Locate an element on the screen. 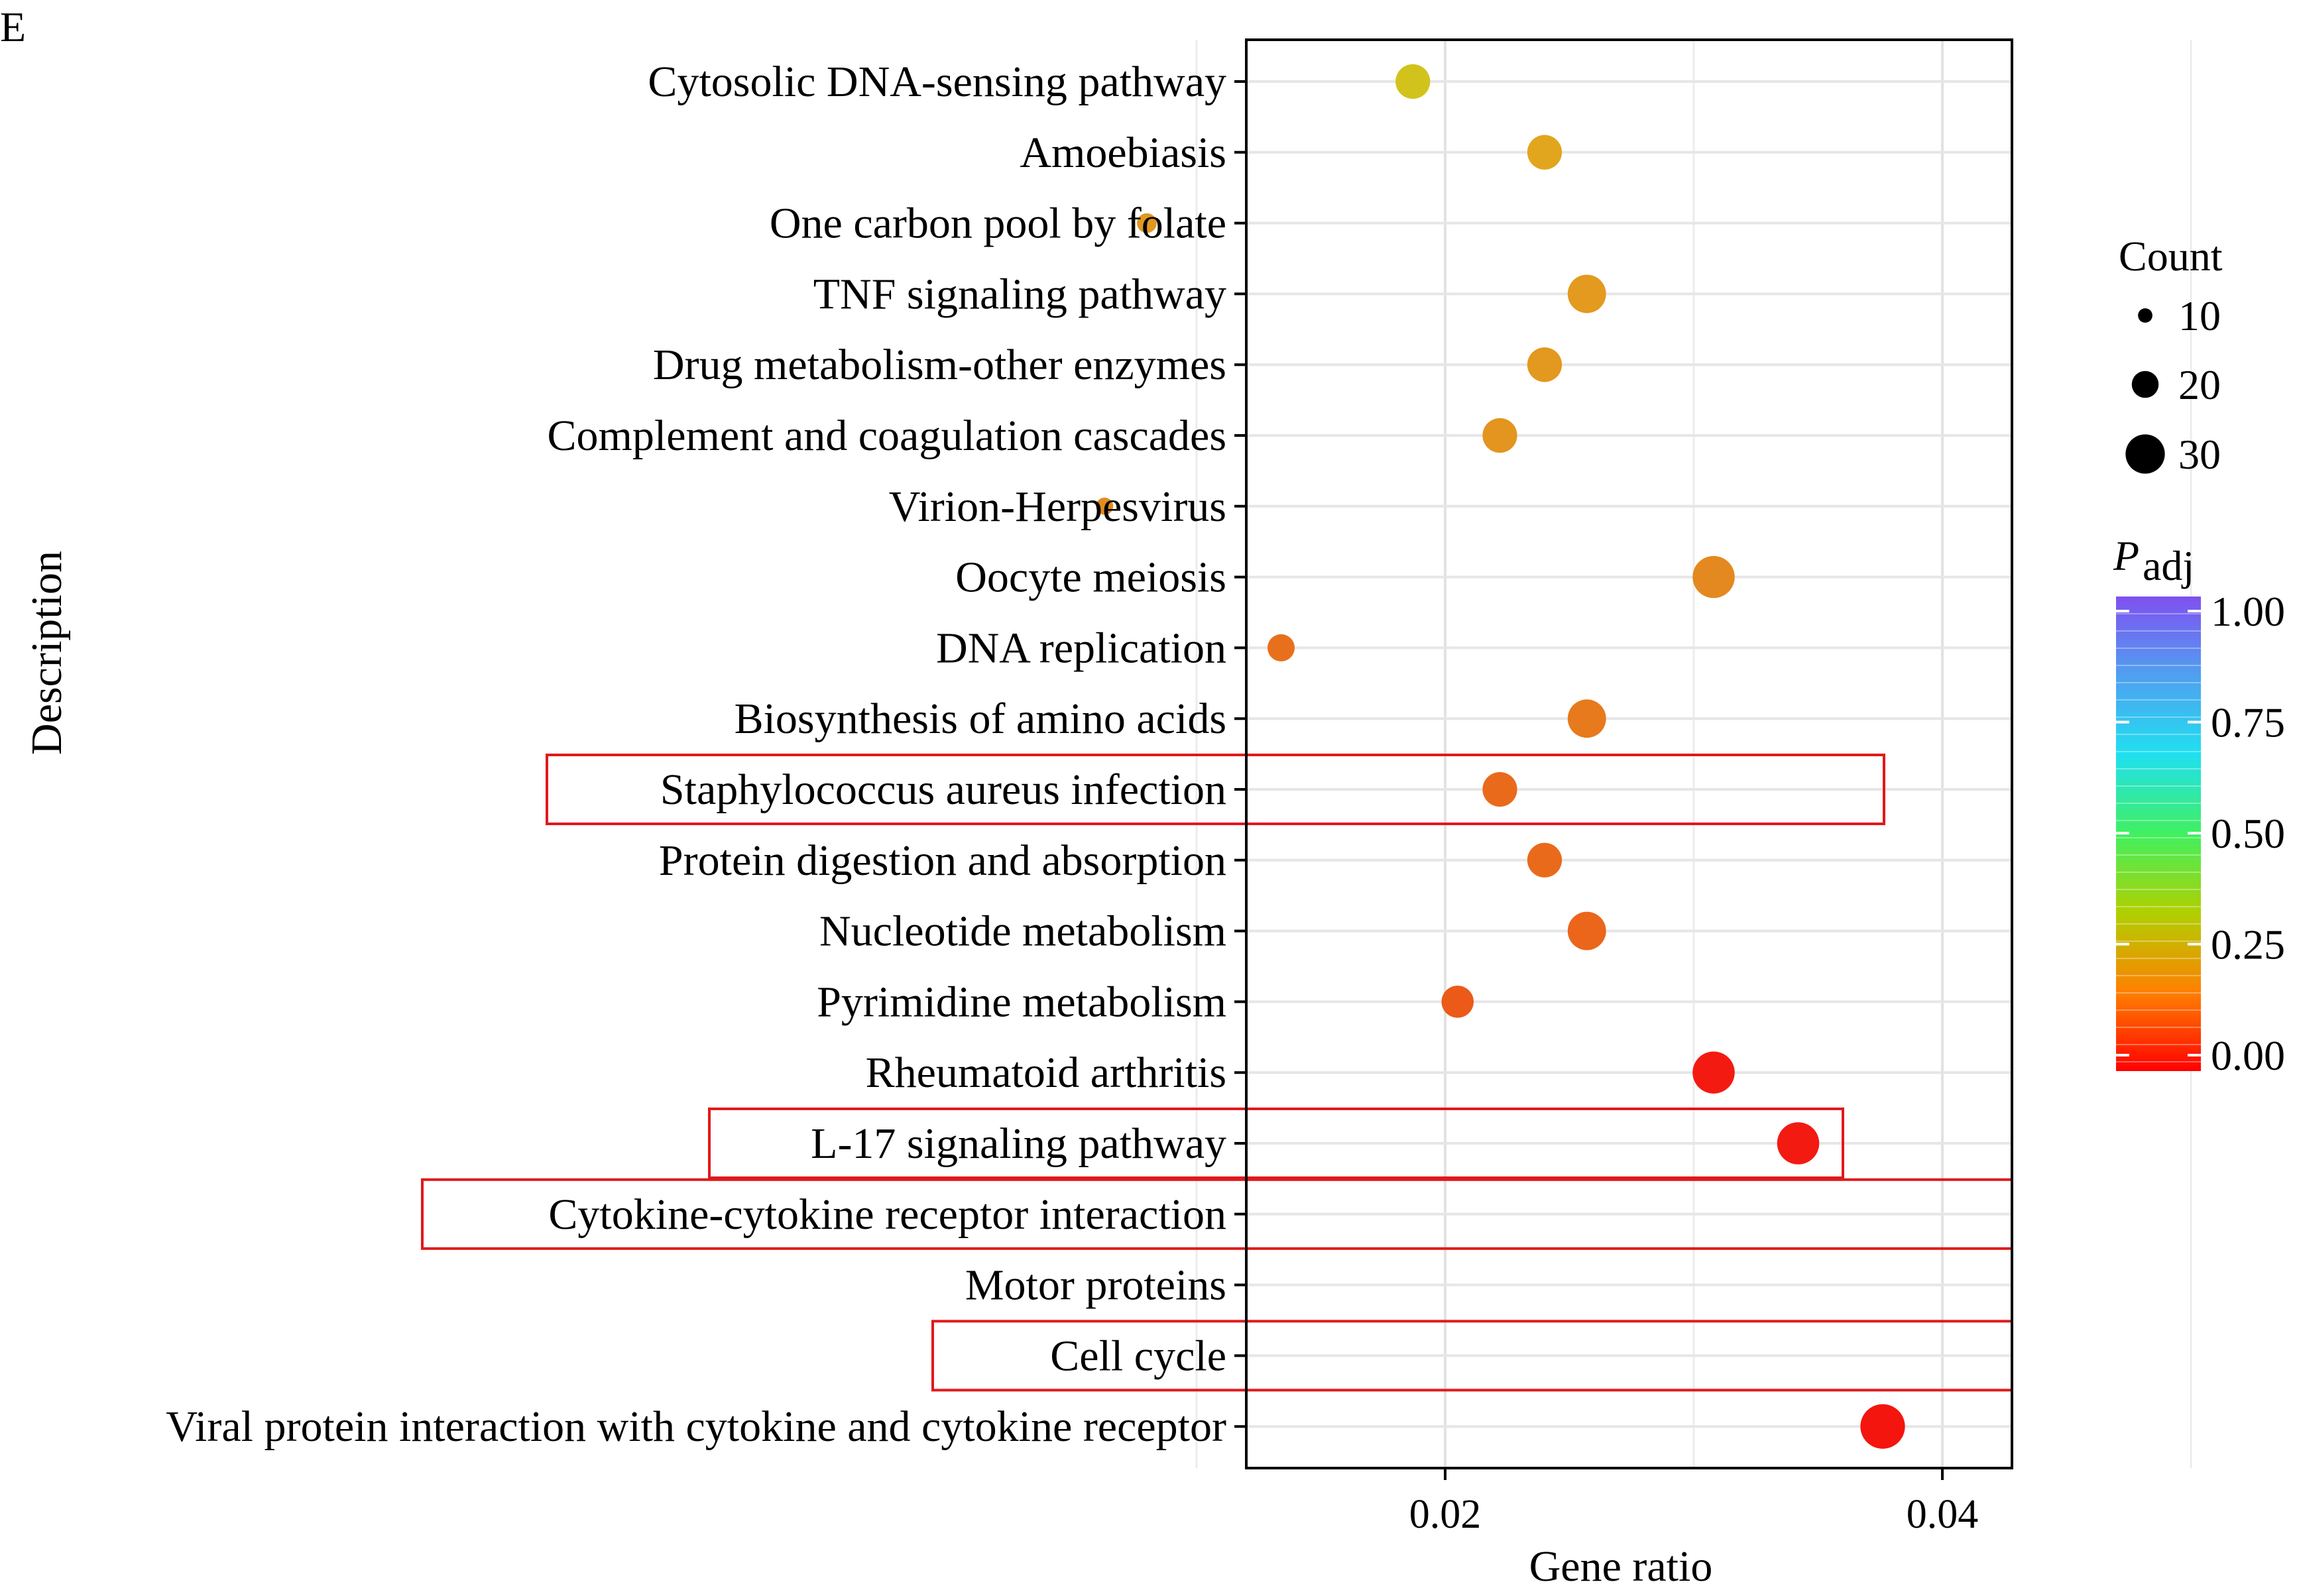 This screenshot has height=1596, width=2299. y-tick-label: Cytosolic DNA-sensing pathway is located at coordinates (937, 82).